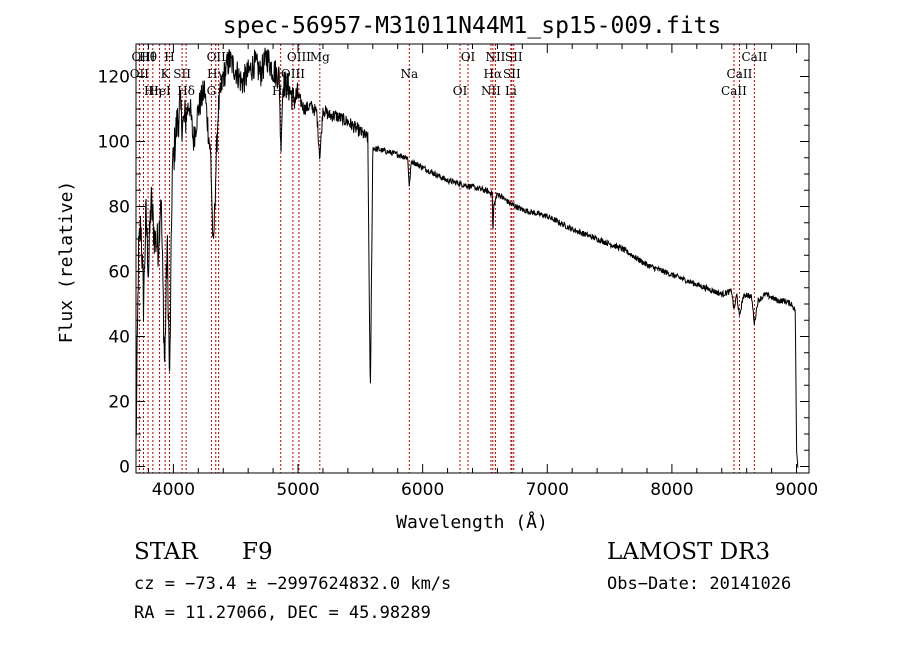  Describe the element at coordinates (124, 468) in the screenshot. I see `y-tick-label: 0` at that location.